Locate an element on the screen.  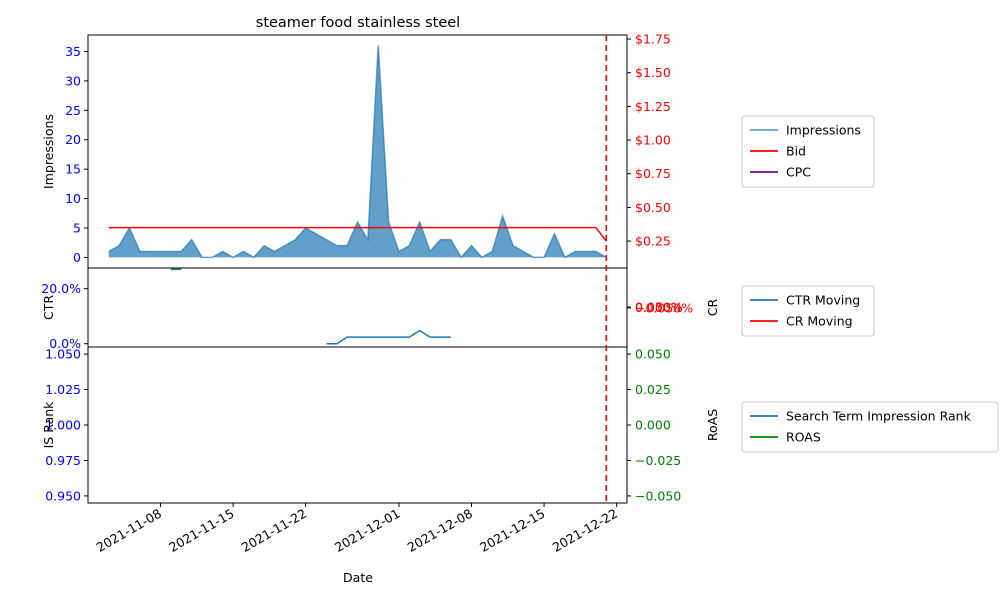
legend-entry: Impressions is located at coordinates (823, 130).